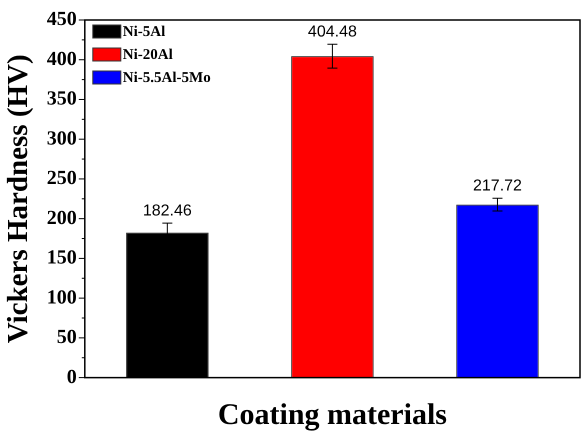  I want to click on y-tick-label: 150, so click(61, 257).